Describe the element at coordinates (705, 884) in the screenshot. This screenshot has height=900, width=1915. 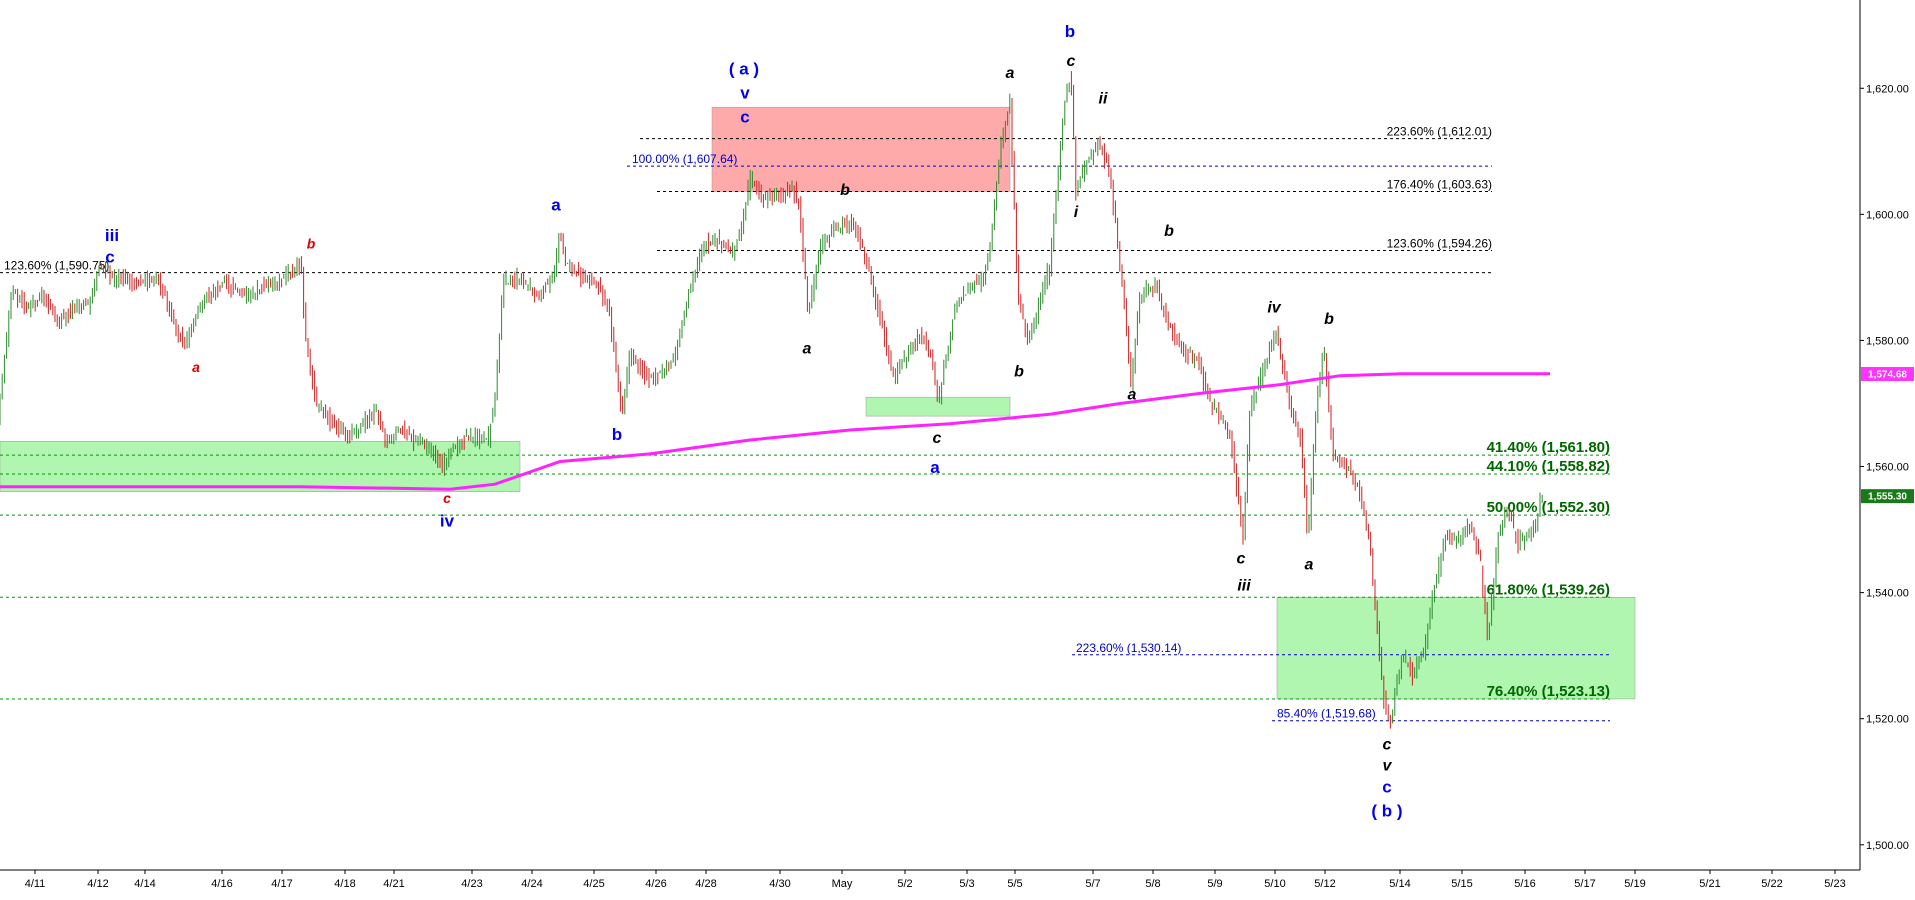
I see `x-tick-label: 4/28` at that location.